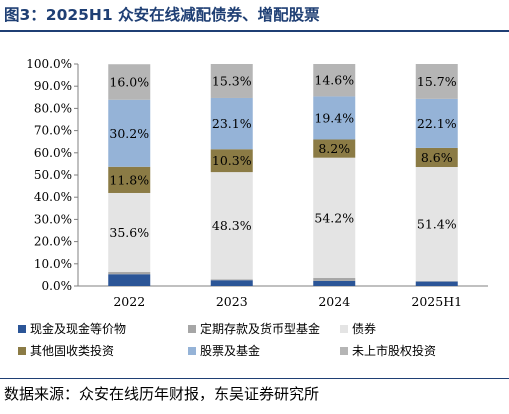  What do you see at coordinates (53, 108) in the screenshot?
I see `y-tick-label: 80.0%` at bounding box center [53, 108].